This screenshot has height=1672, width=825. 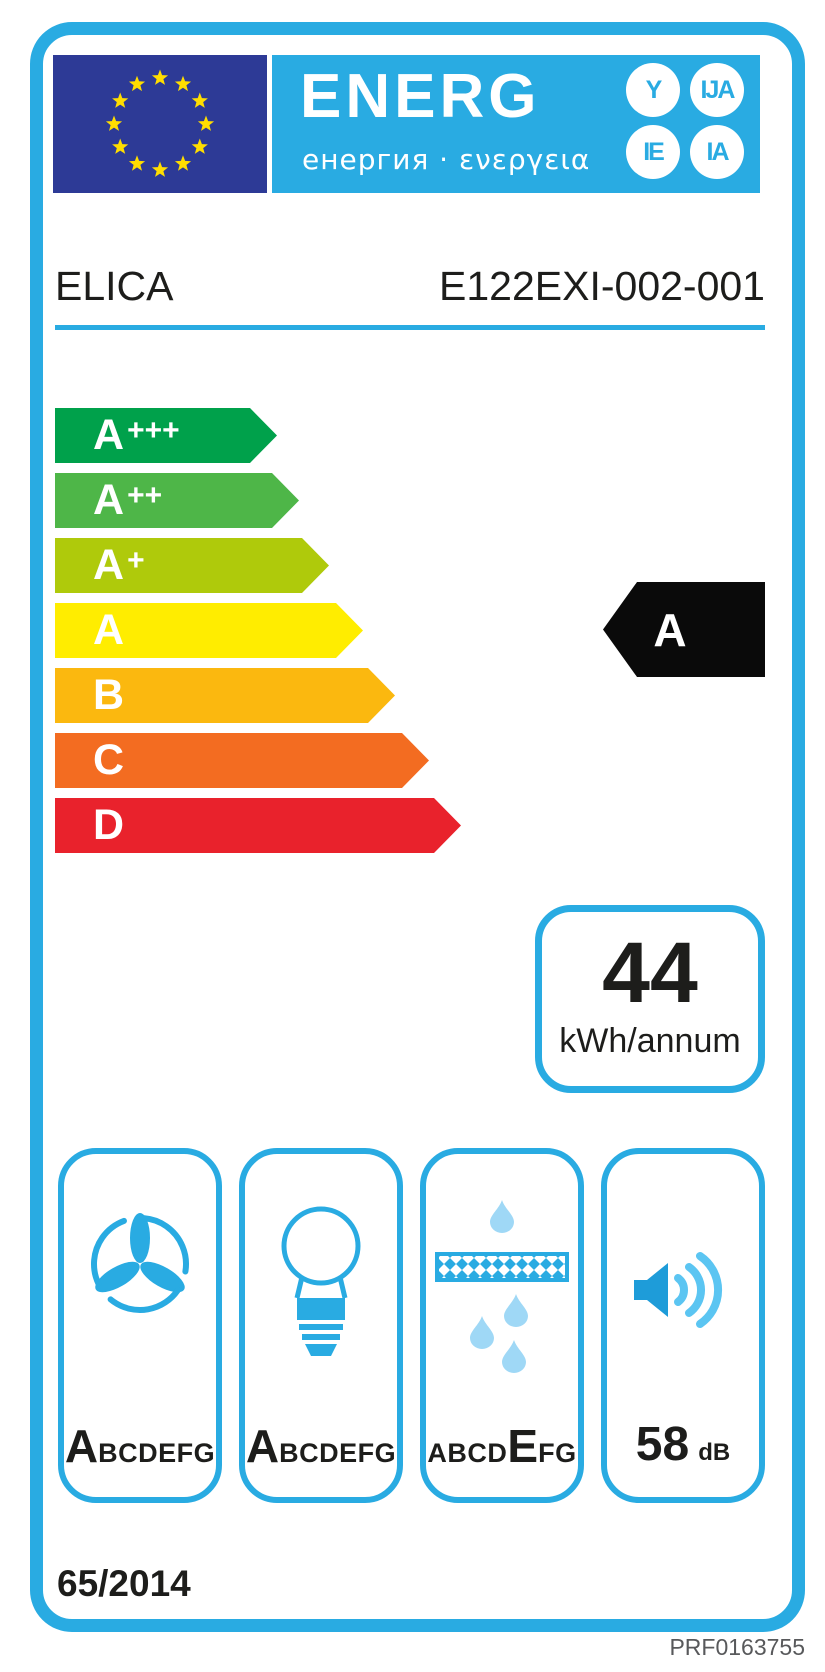 What do you see at coordinates (670, 629) in the screenshot?
I see `selected-class-letter: A` at bounding box center [670, 629].